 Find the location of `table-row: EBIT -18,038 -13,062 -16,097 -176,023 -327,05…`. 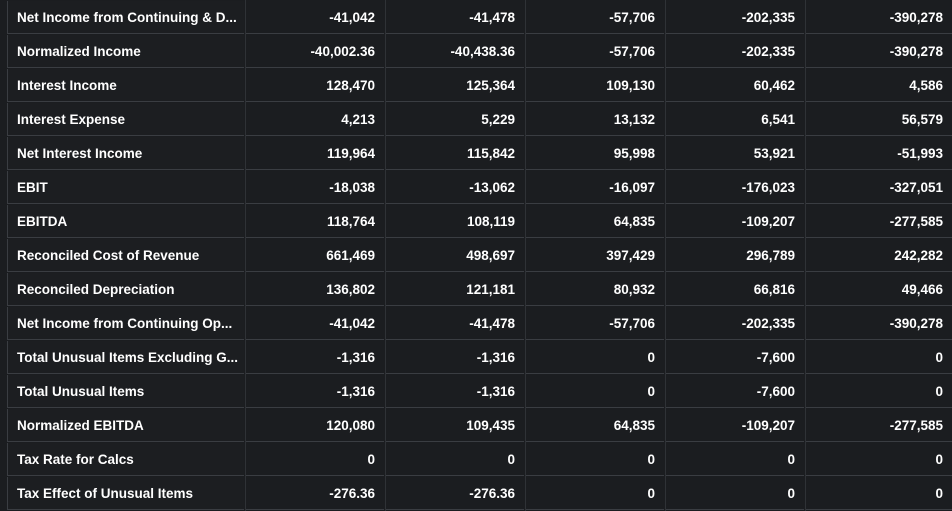

table-row: EBIT -18,038 -13,062 -16,097 -176,023 -327,05… is located at coordinates (476, 188).